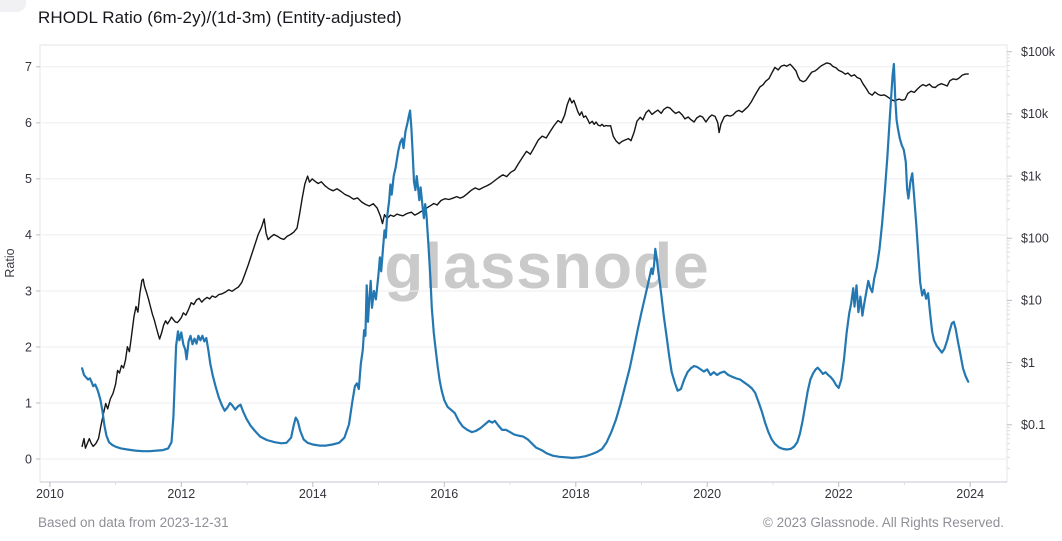 The image size is (1062, 541). Describe the element at coordinates (444, 494) in the screenshot. I see `x-tick-label: 2016` at that location.